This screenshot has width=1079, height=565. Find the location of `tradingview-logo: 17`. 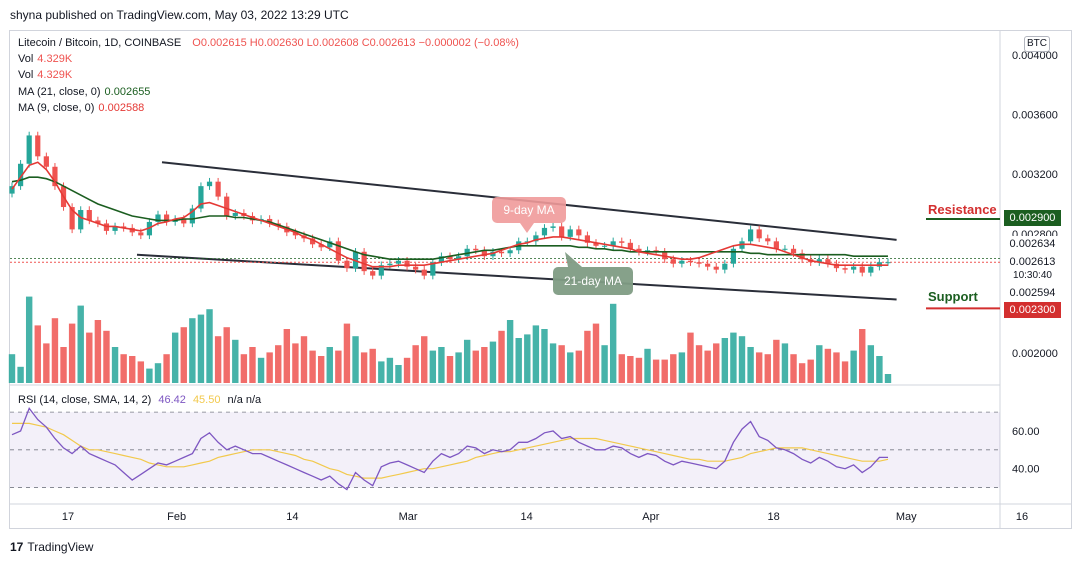

tradingview-logo: 17 is located at coordinates (17, 547).